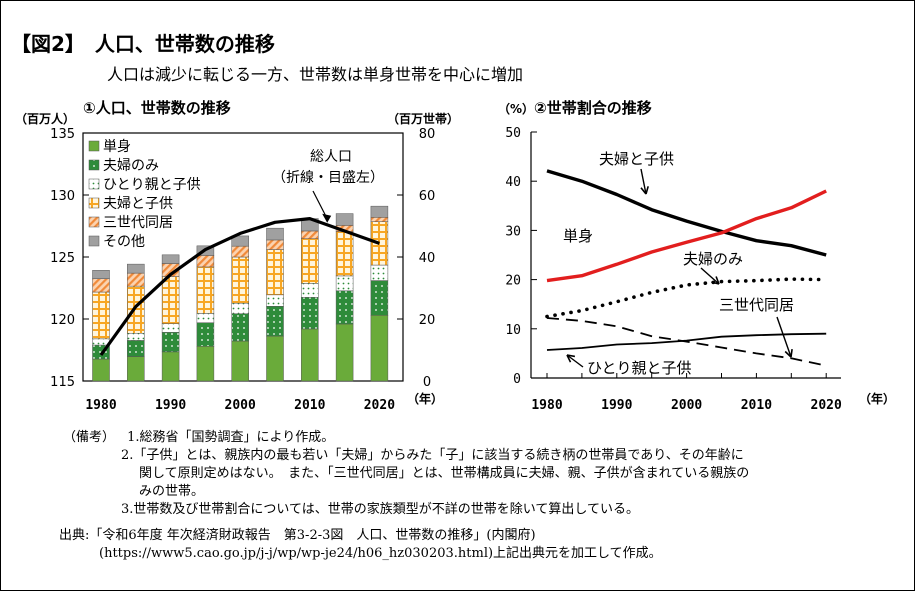 This screenshot has width=915, height=591. I want to click on series-label-arrow-couple-only, so click(710, 276).